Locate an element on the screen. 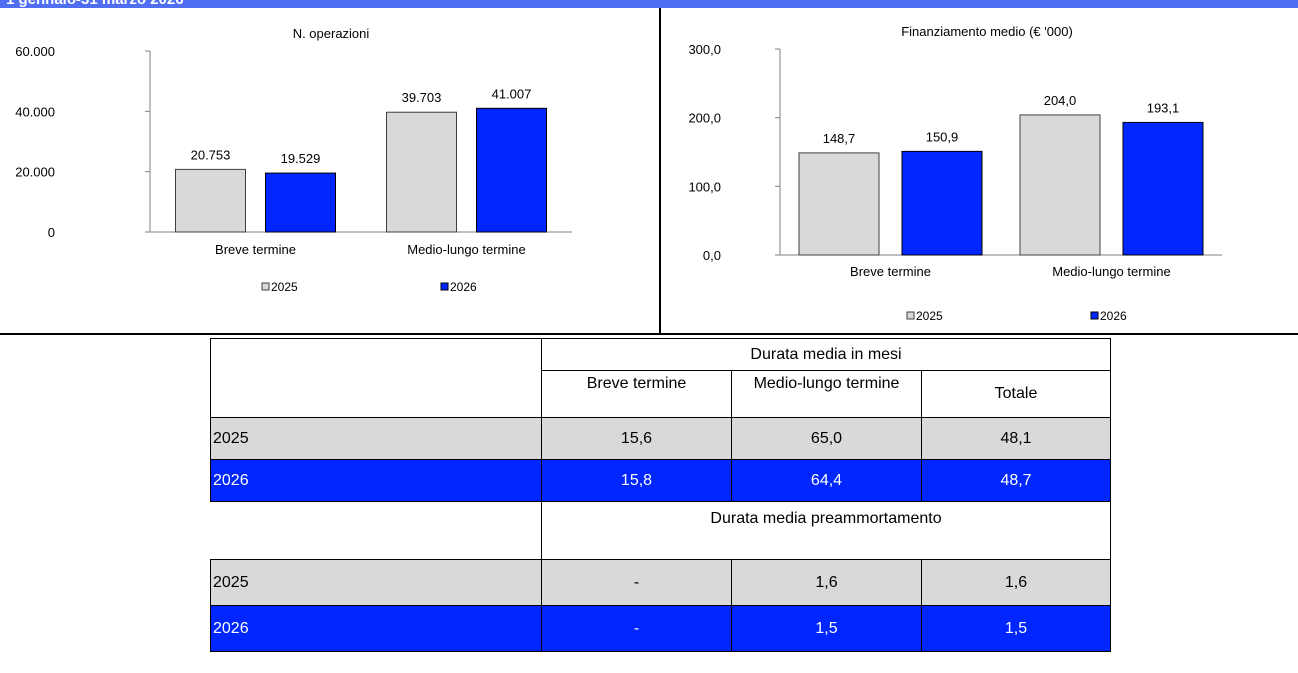  y-tick-label: 40.000 is located at coordinates (35, 111).